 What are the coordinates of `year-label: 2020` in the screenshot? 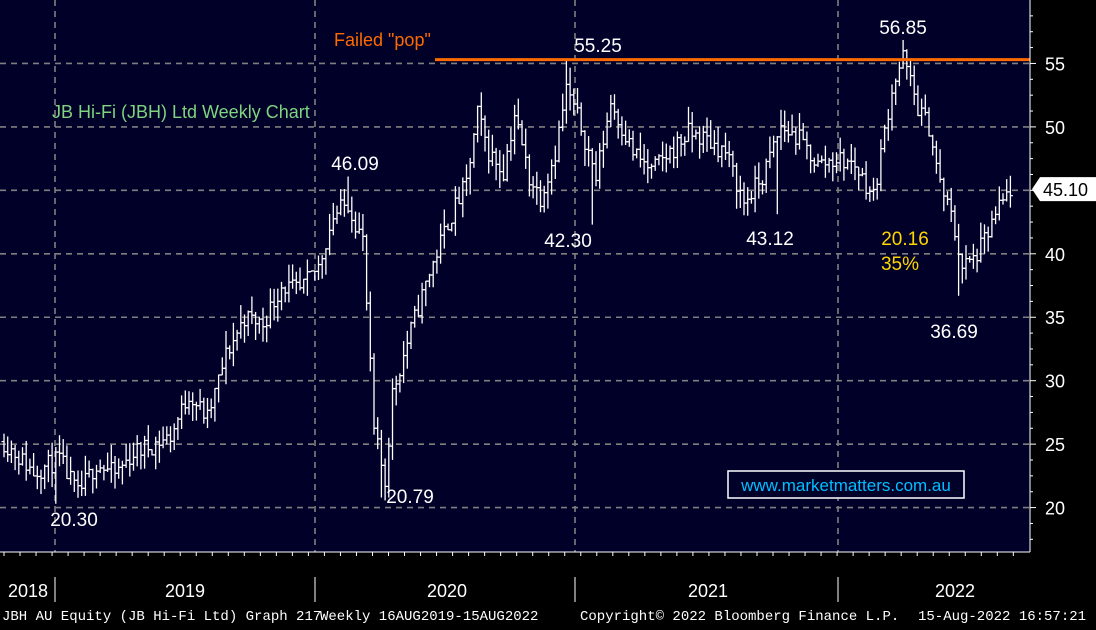 It's located at (447, 591).